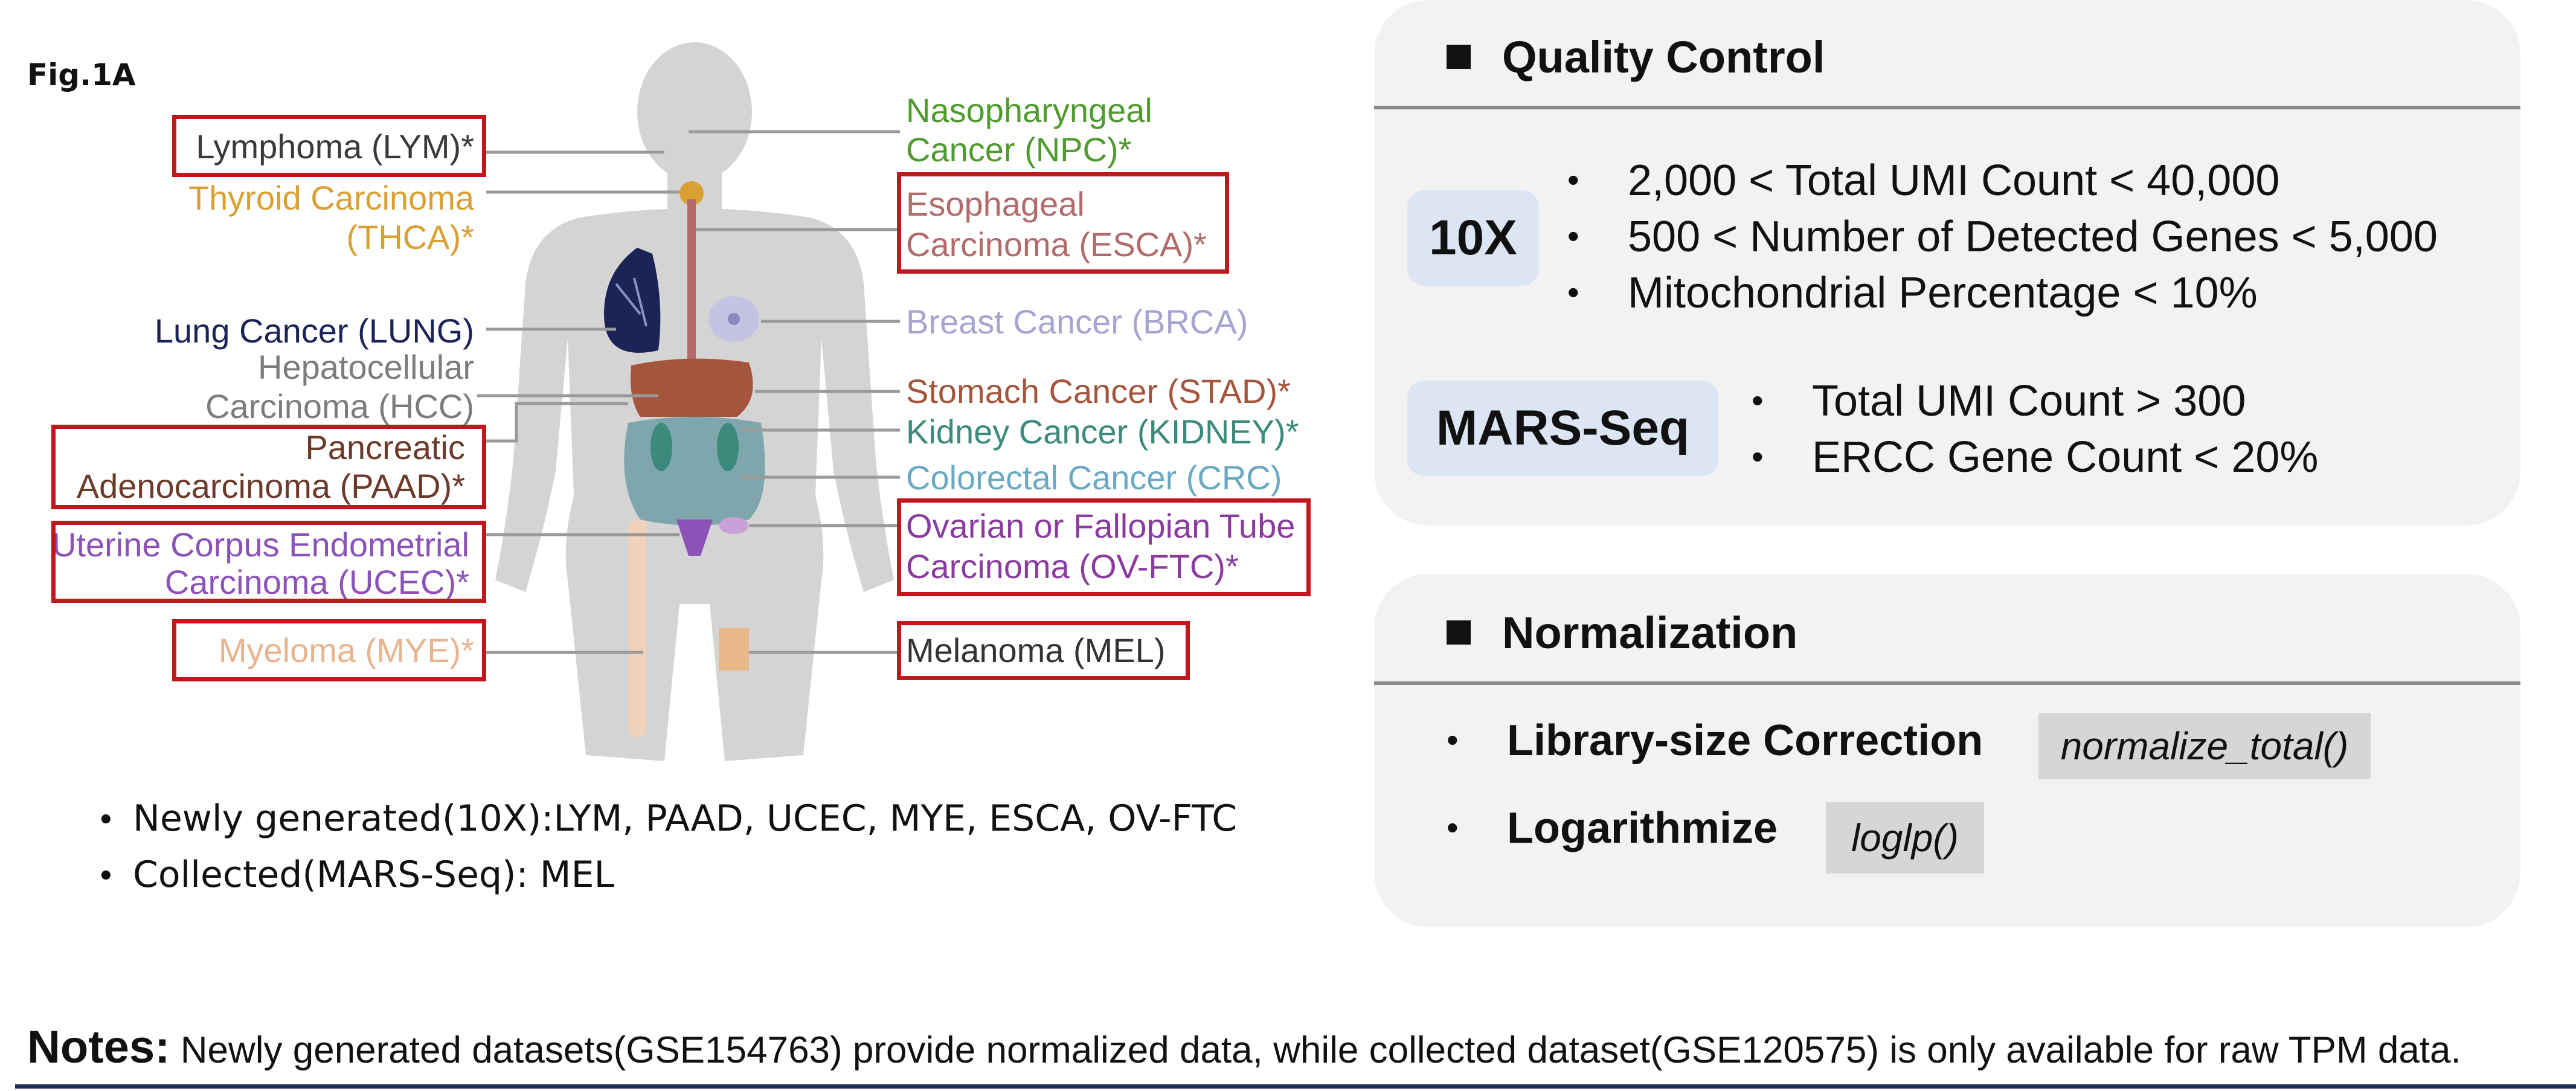 The width and height of the screenshot is (2576, 1091). Describe the element at coordinates (2002, 294) in the screenshot. I see `criteria-item: Mitochondrial Percentage < 10%` at that location.